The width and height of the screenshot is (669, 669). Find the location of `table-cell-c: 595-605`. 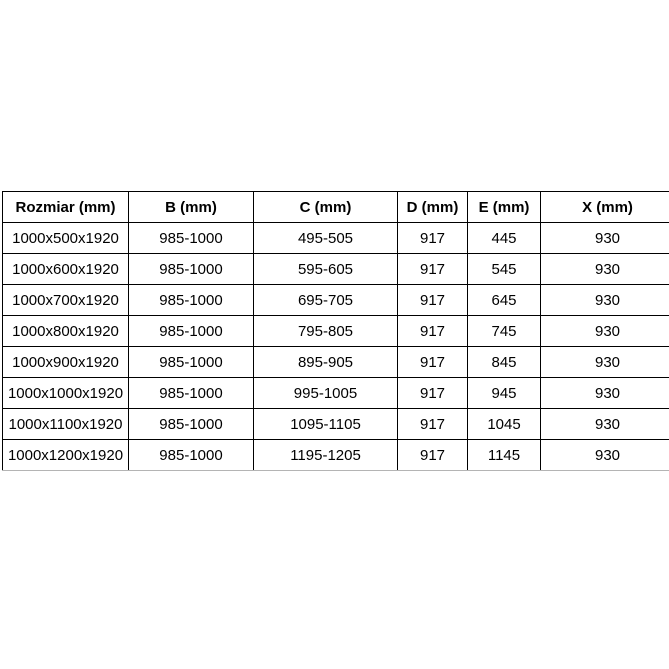

table-cell-c: 595-605 is located at coordinates (325, 269).